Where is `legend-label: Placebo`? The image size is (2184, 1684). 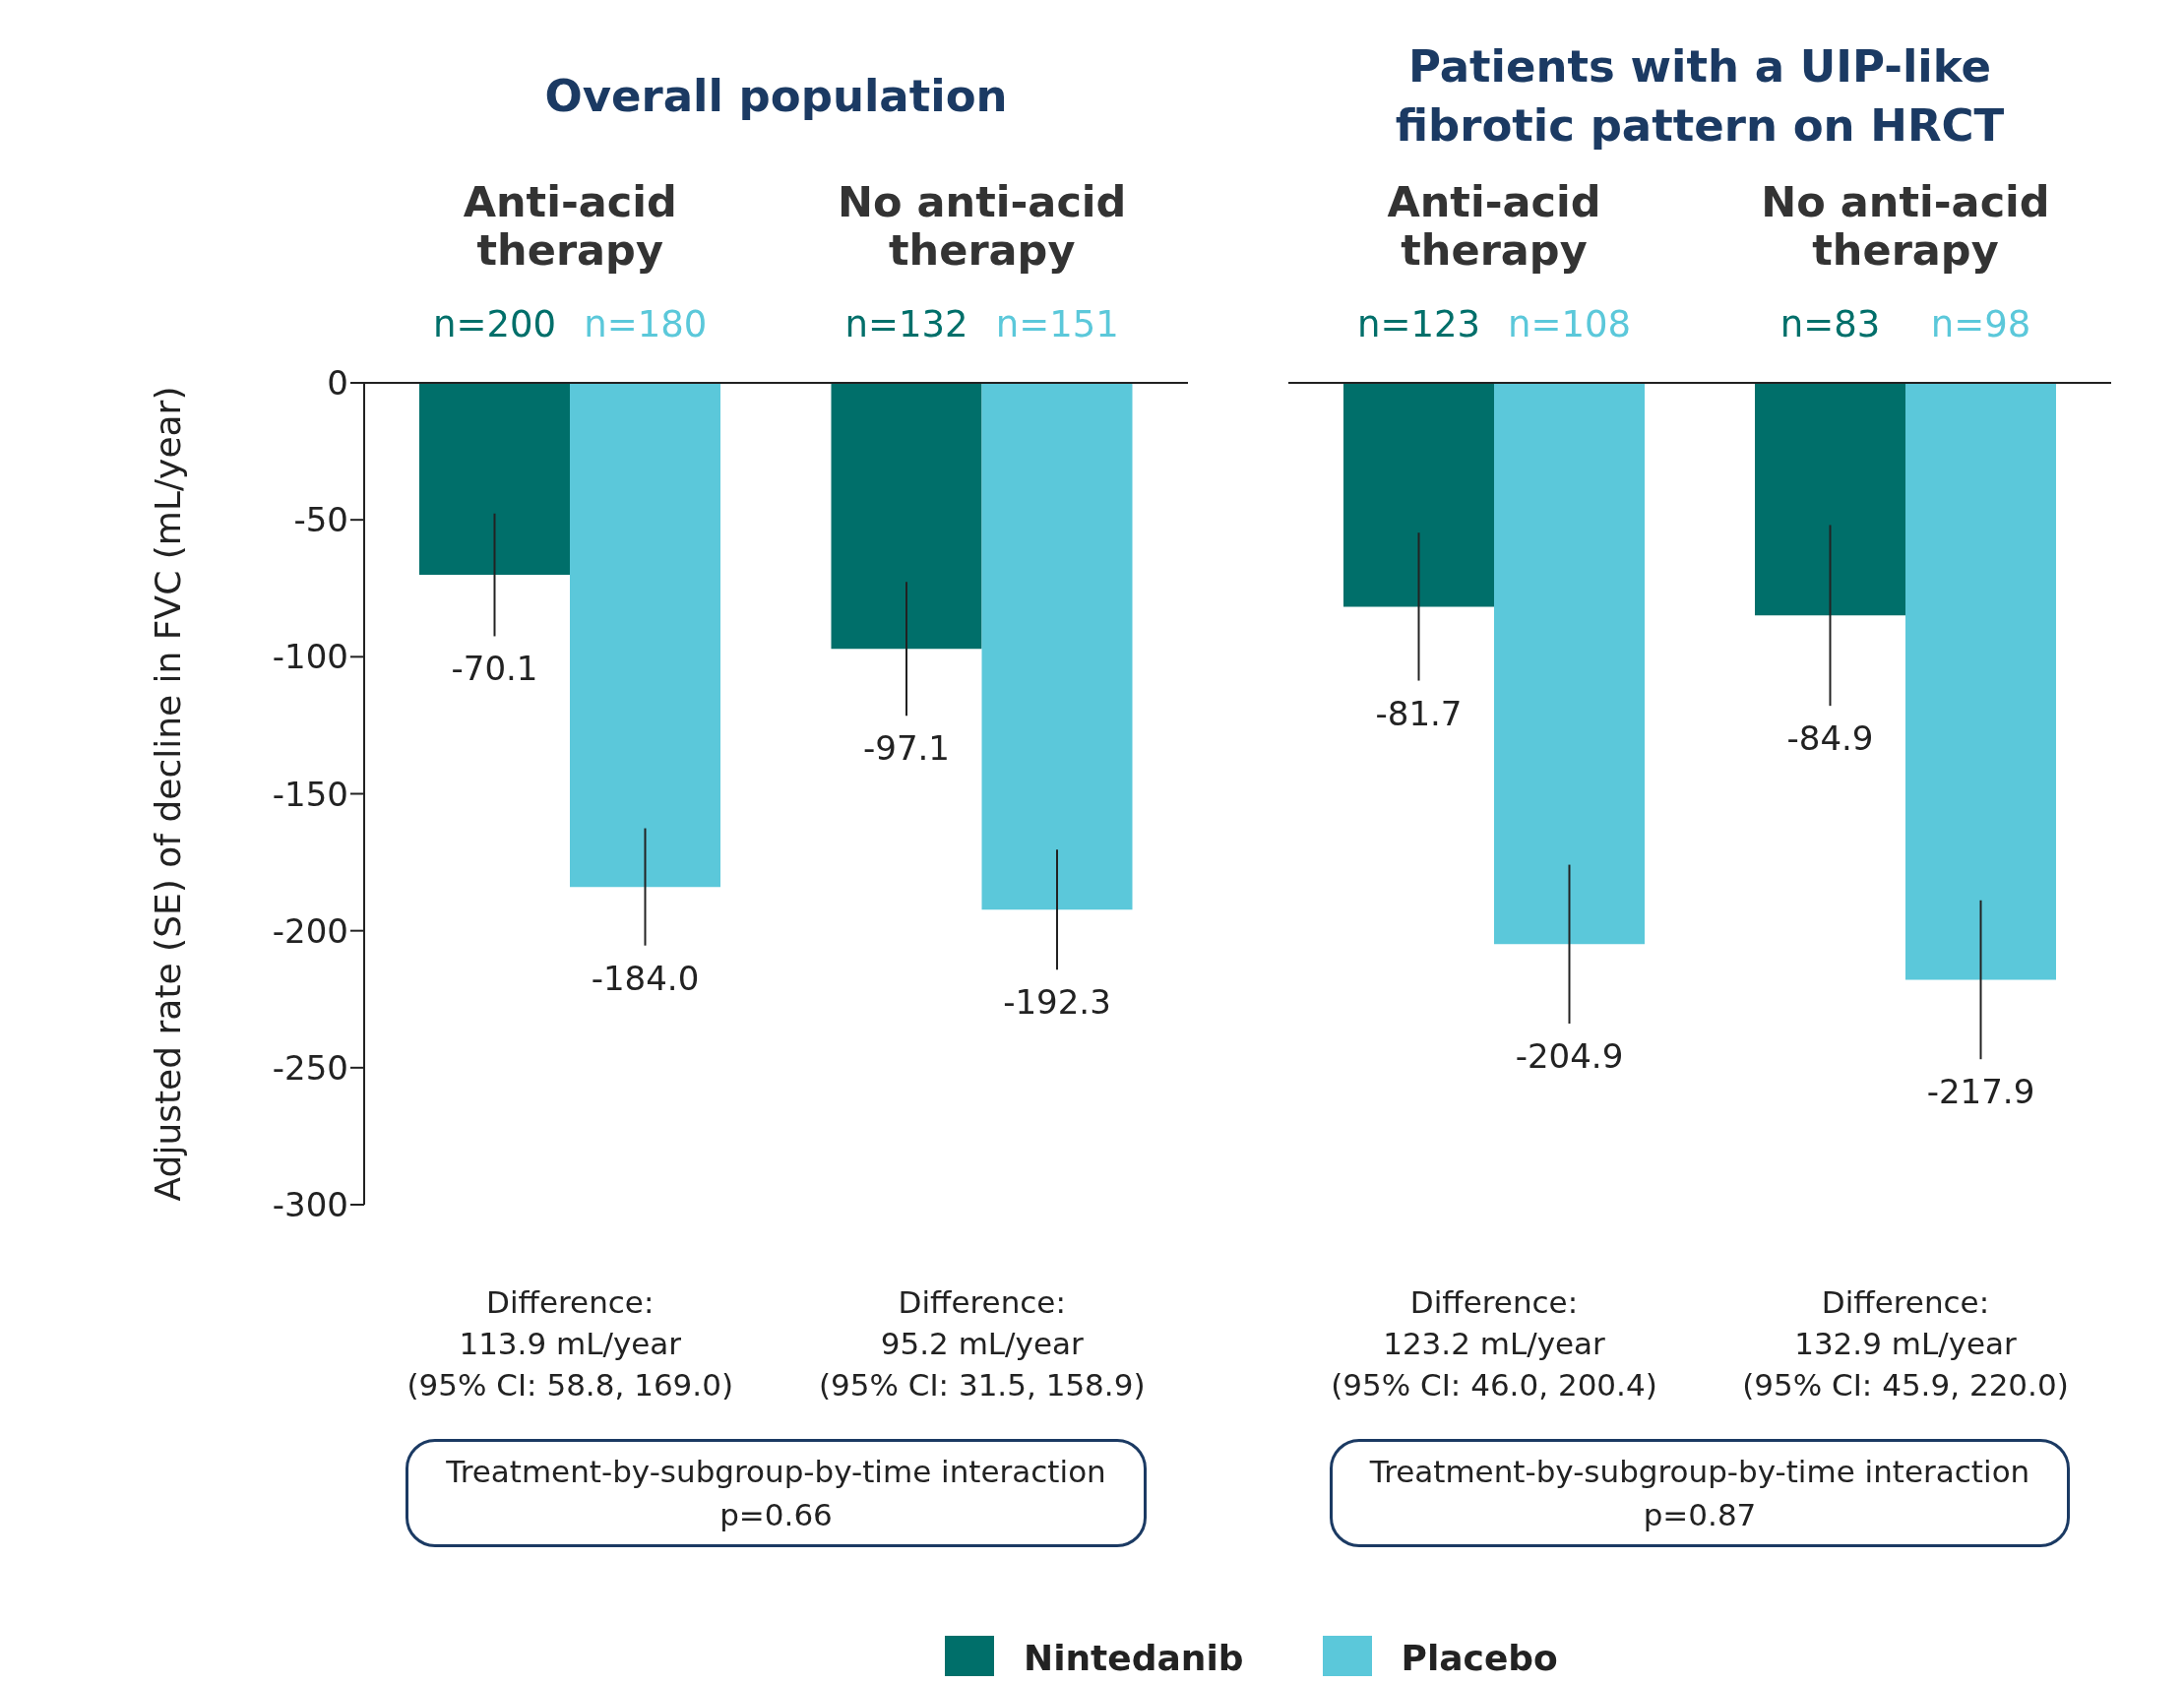 legend-label: Placebo is located at coordinates (1479, 1657).